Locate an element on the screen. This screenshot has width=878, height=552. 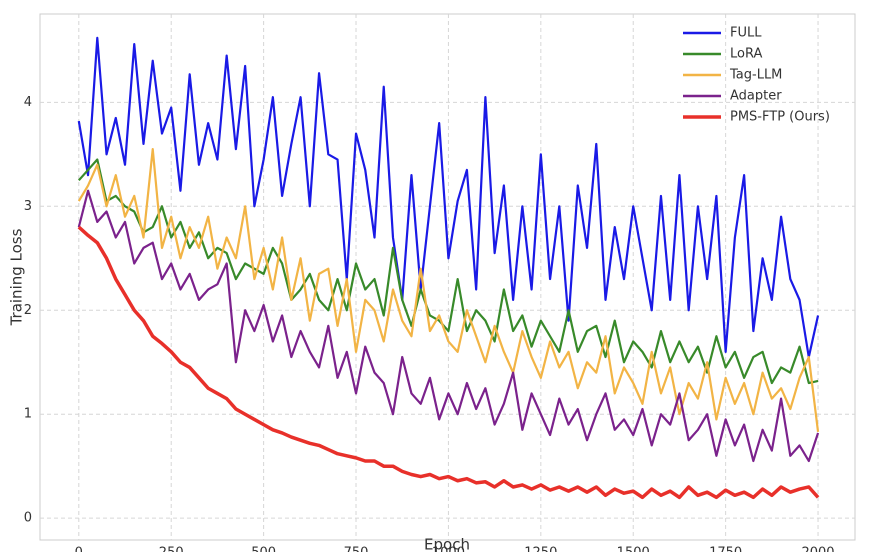
x-tick-label: 1750 is located at coordinates (725, 549).